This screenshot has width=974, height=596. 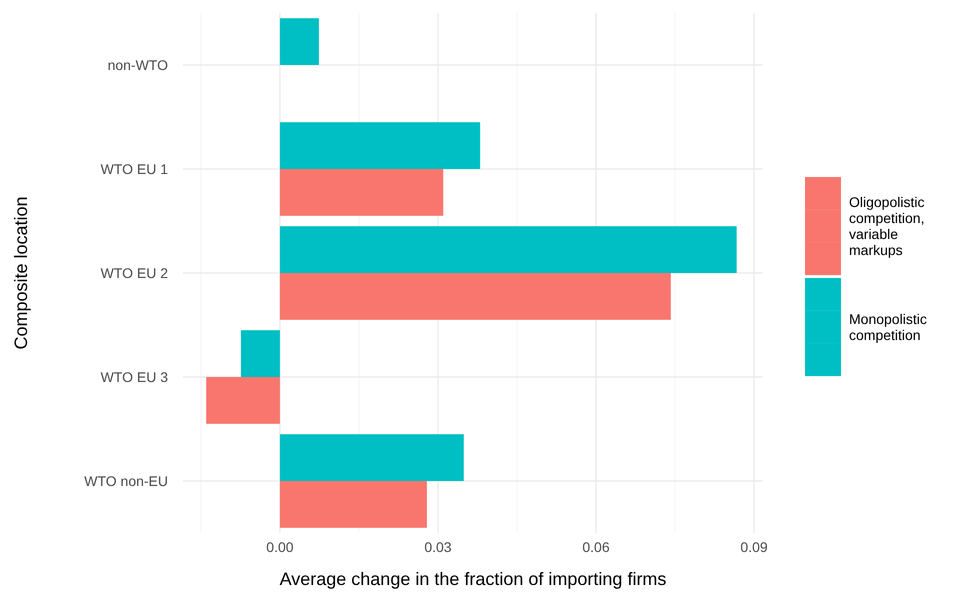 I want to click on legend-label: Monopolistic competition, so click(x=888, y=327).